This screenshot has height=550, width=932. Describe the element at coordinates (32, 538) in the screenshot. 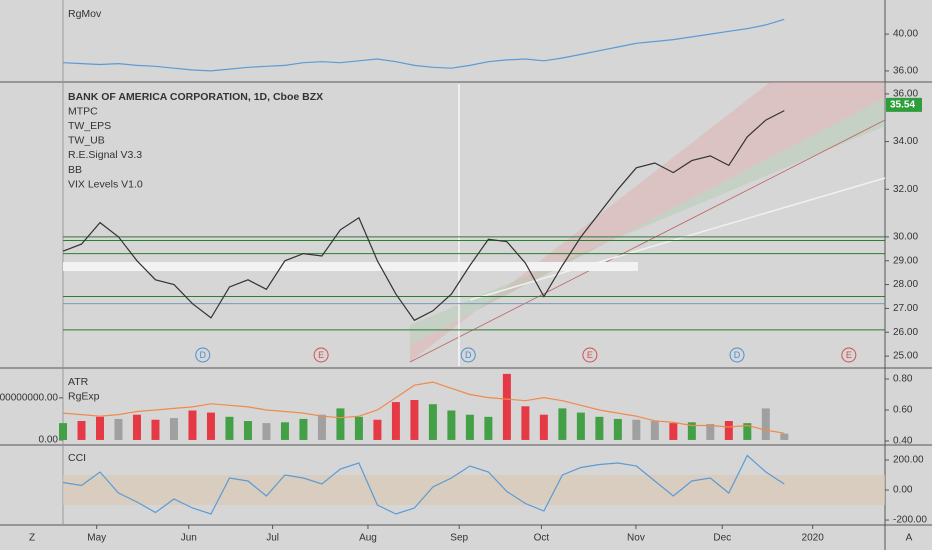

I see `corner-label: Z` at that location.